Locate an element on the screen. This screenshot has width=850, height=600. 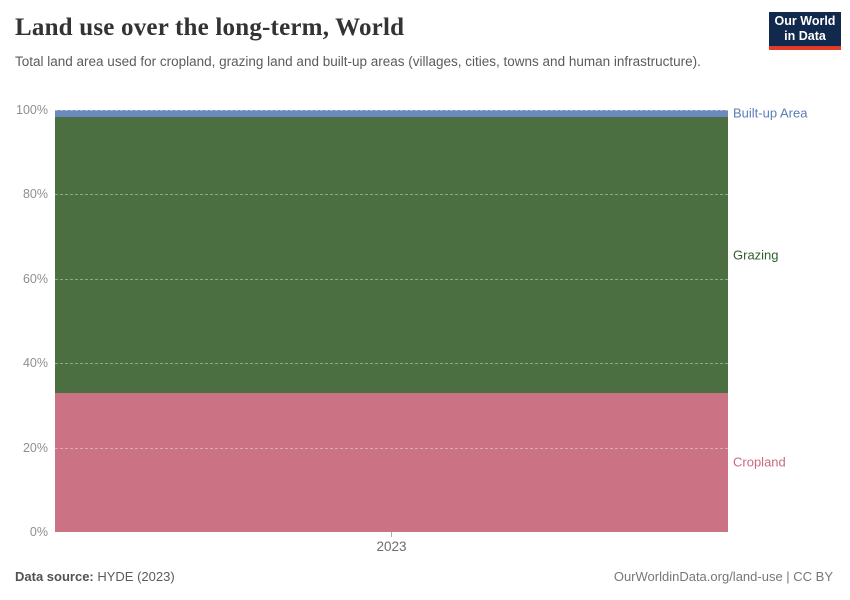
area-band-built-up-area is located at coordinates (391, 113).